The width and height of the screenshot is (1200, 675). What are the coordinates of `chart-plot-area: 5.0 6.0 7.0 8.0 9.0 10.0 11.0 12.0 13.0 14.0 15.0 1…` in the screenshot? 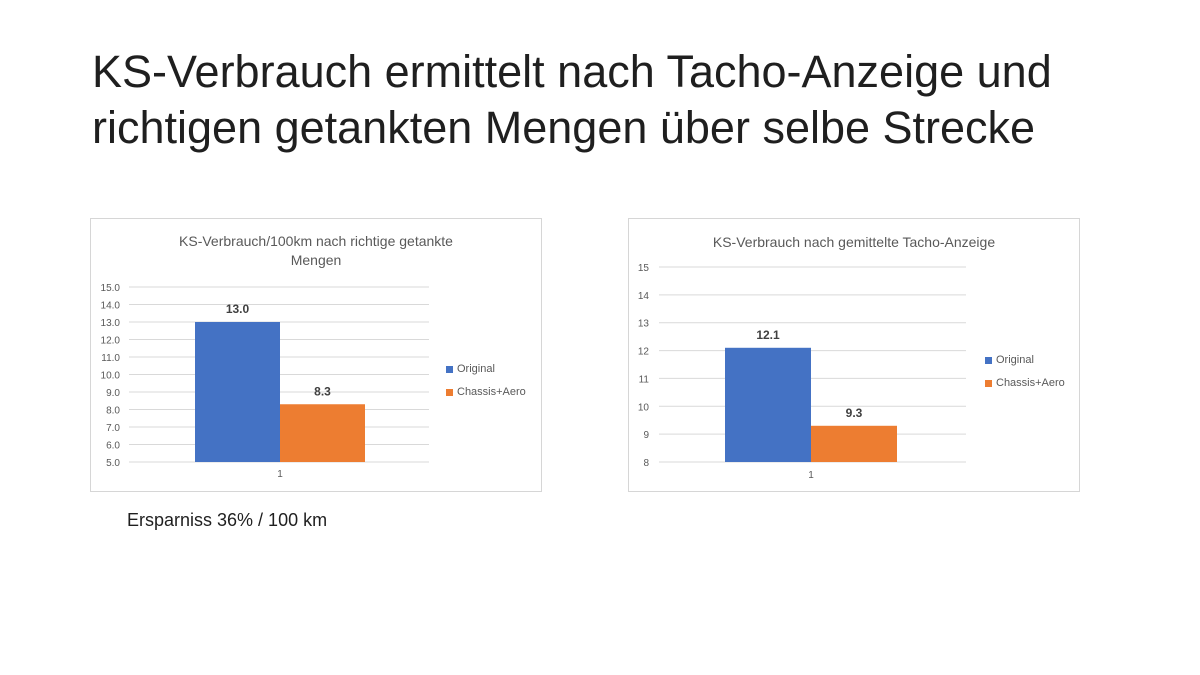 It's located at (265, 381).